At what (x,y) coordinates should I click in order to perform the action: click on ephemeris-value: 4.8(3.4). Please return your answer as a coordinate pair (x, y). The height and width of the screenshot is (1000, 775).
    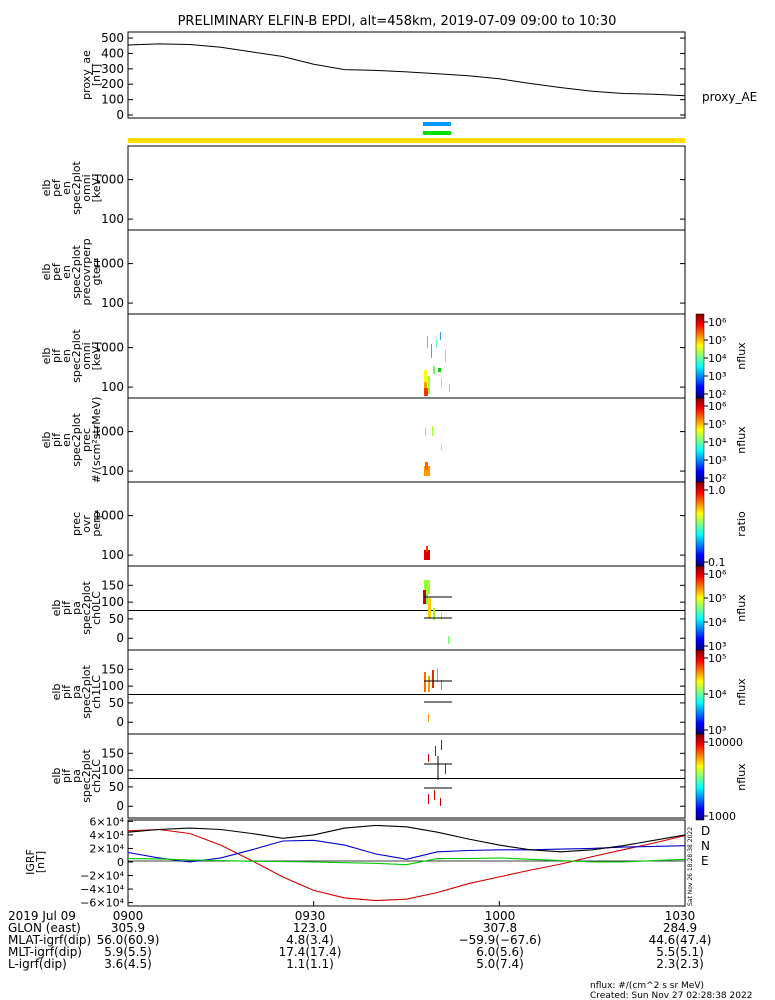
    Looking at the image, I should click on (310, 940).